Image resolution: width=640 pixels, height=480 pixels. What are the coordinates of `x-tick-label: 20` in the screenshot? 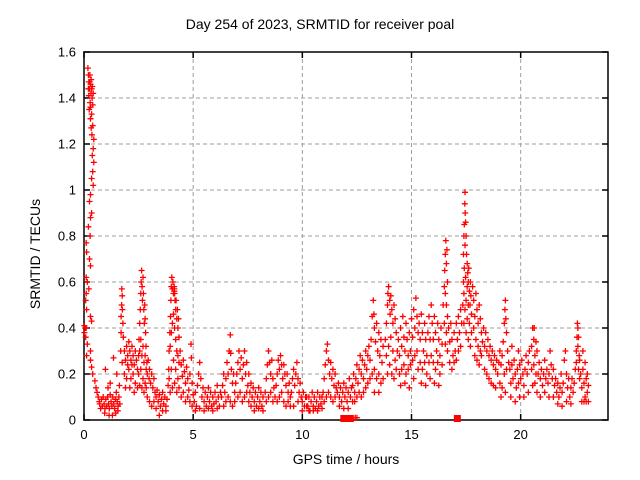 It's located at (520, 434).